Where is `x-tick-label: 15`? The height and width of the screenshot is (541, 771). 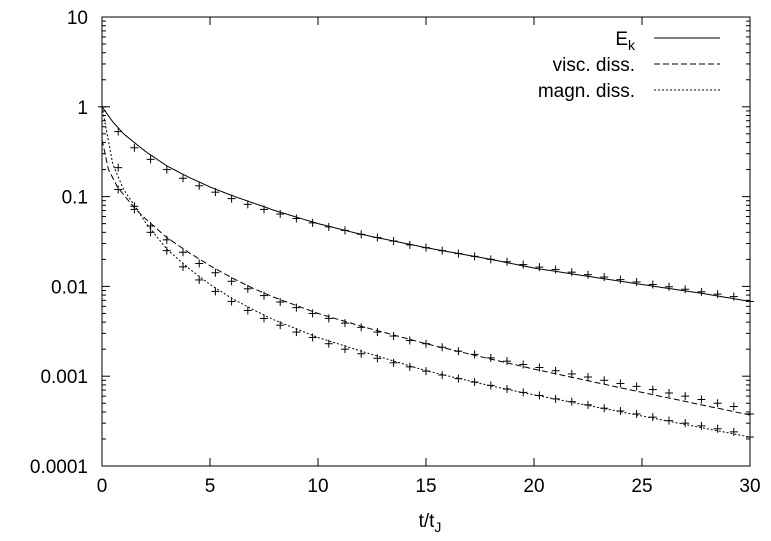 x-tick-label: 15 is located at coordinates (425, 486).